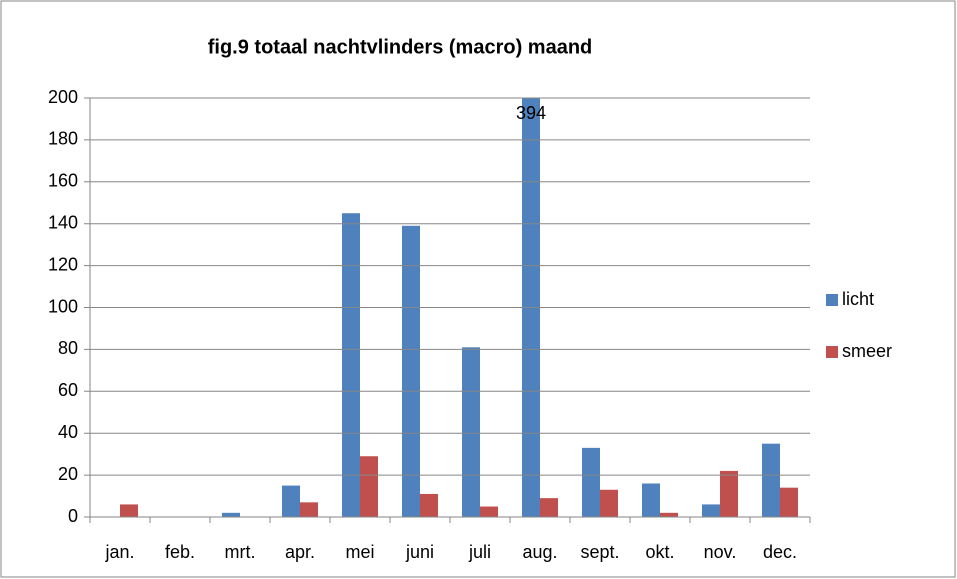 The image size is (957, 579). What do you see at coordinates (419, 552) in the screenshot?
I see `x-tick-label: juni` at bounding box center [419, 552].